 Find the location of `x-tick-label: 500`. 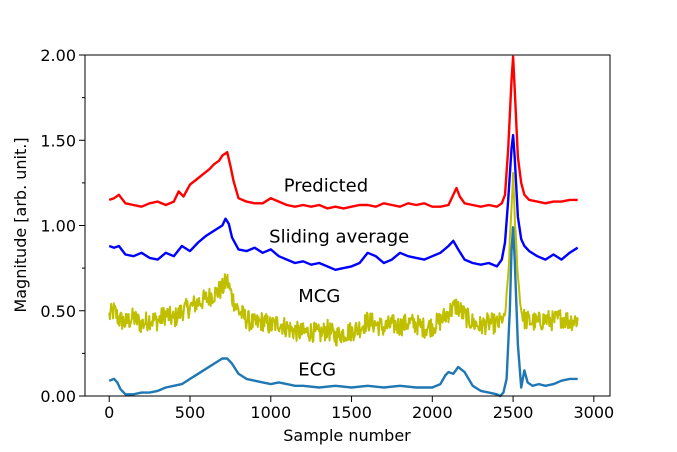

x-tick-label: 500 is located at coordinates (190, 412).